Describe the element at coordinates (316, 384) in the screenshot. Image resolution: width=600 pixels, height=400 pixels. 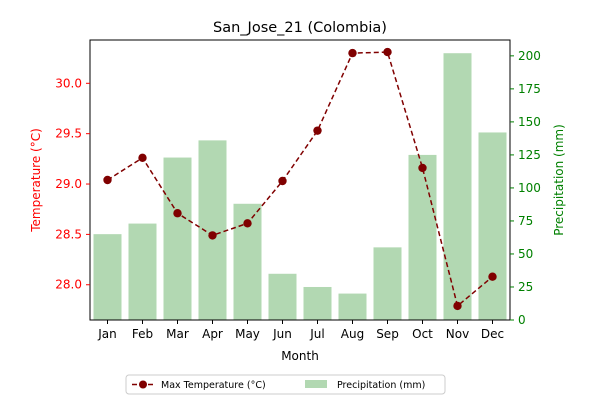
I see `legend-bar-swatch` at that location.